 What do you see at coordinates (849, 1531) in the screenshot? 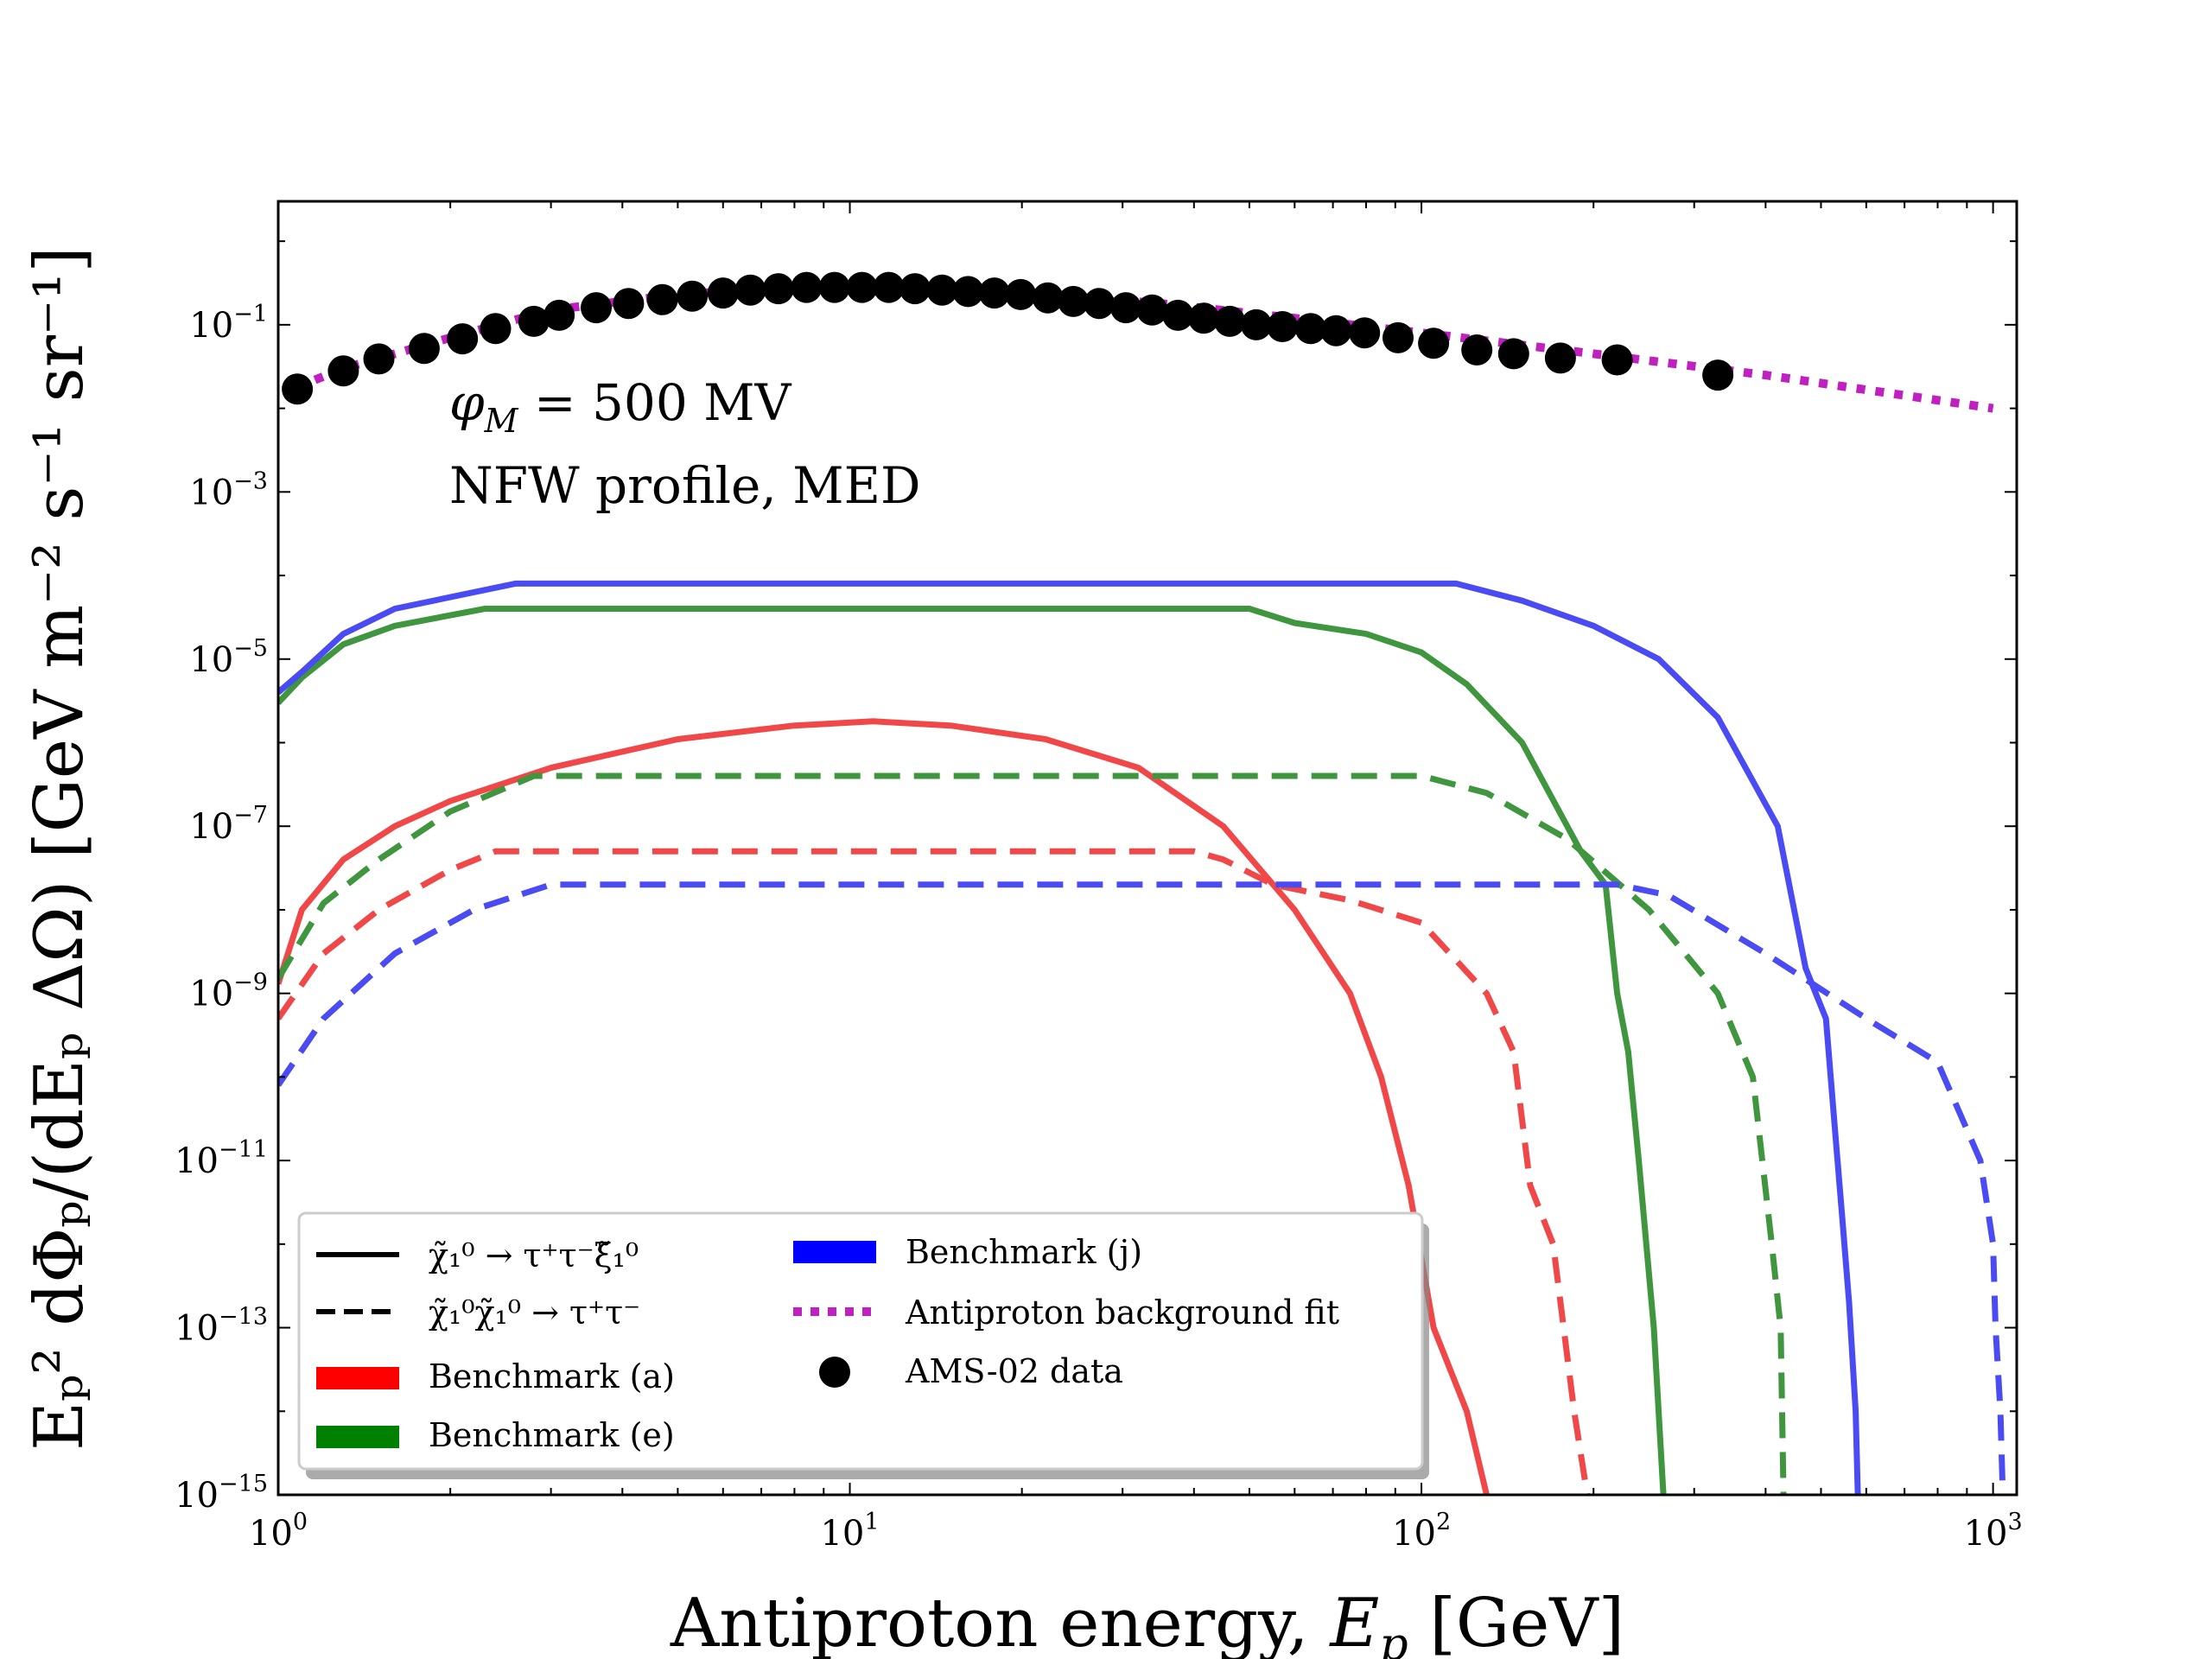
I see `x-tick-label: 10¹` at bounding box center [849, 1531].